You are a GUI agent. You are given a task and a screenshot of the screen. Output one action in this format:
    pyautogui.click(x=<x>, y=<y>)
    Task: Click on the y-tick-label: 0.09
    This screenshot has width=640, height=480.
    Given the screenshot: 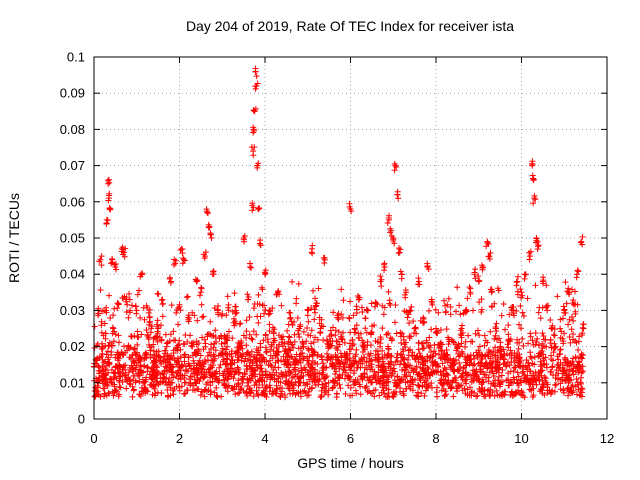 What is the action you would take?
    pyautogui.click(x=72, y=93)
    